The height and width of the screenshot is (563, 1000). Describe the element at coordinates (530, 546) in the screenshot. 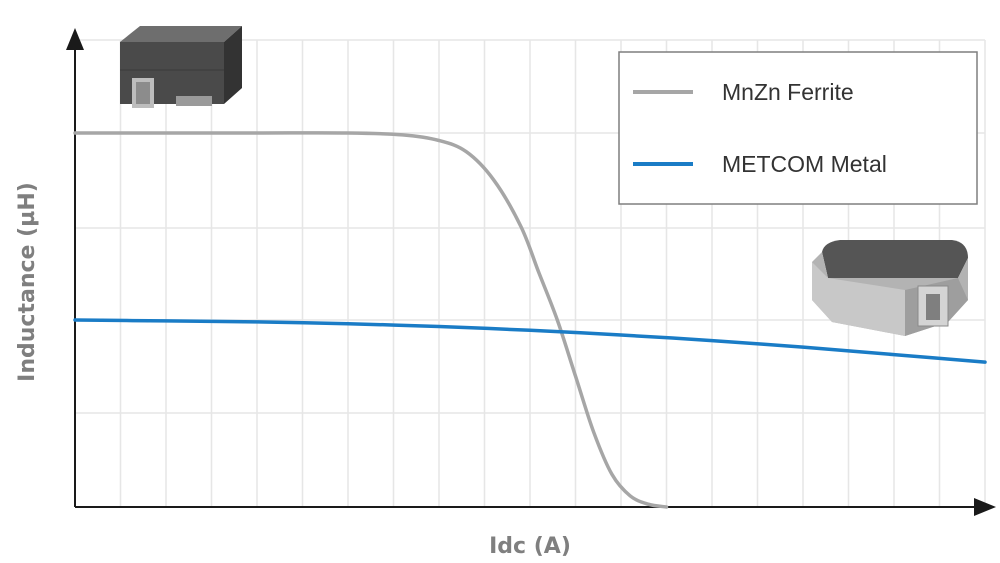

I see `x-axis-label: Idc (A)` at that location.